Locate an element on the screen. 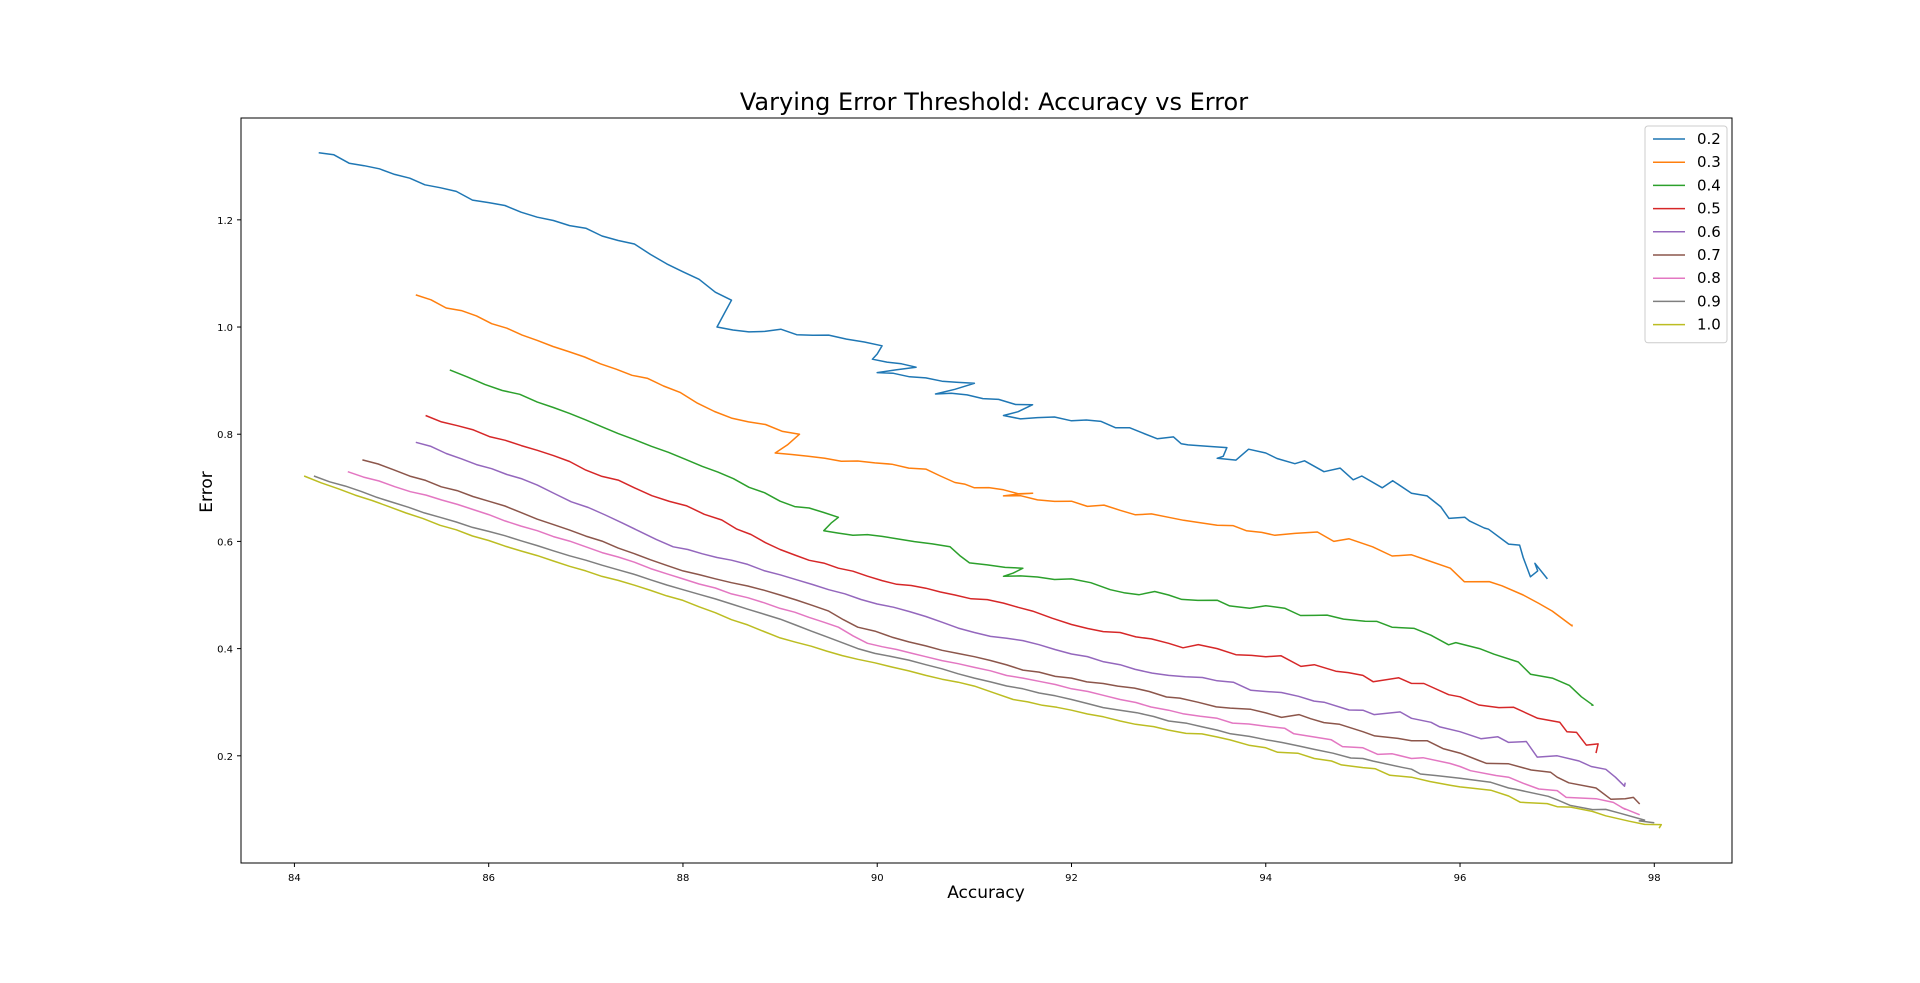  legend-label-0.2: 0.2 is located at coordinates (1709, 139).